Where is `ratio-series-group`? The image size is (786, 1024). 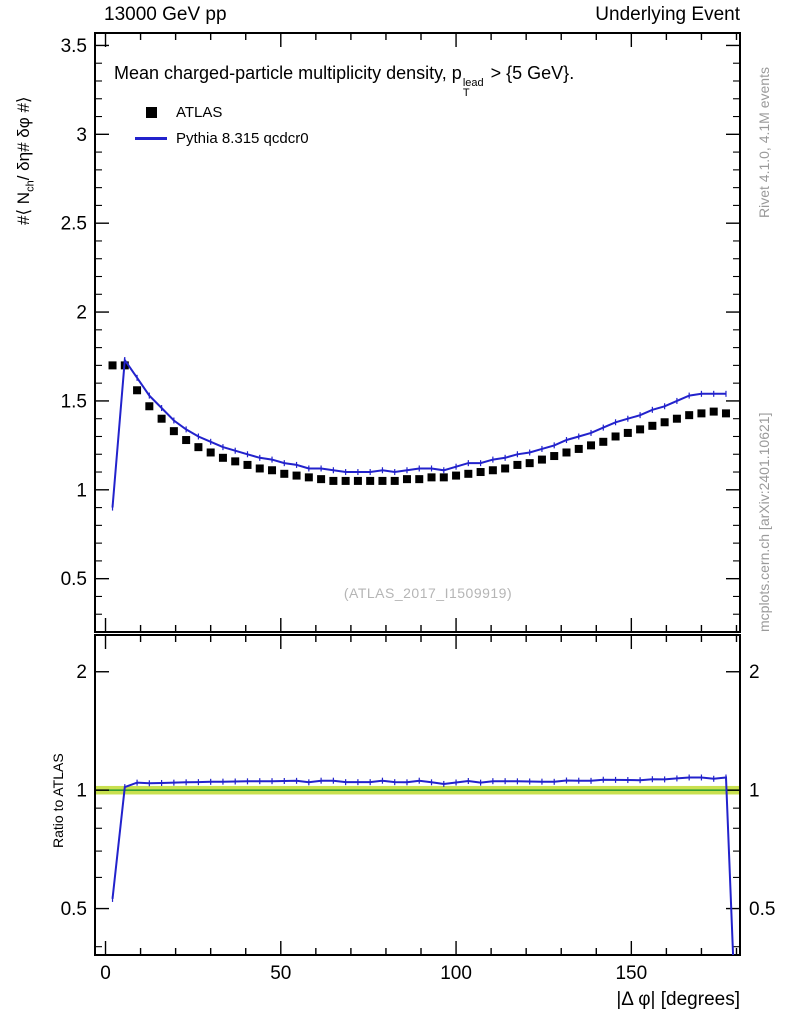 ratio-series-group is located at coordinates (423, 864).